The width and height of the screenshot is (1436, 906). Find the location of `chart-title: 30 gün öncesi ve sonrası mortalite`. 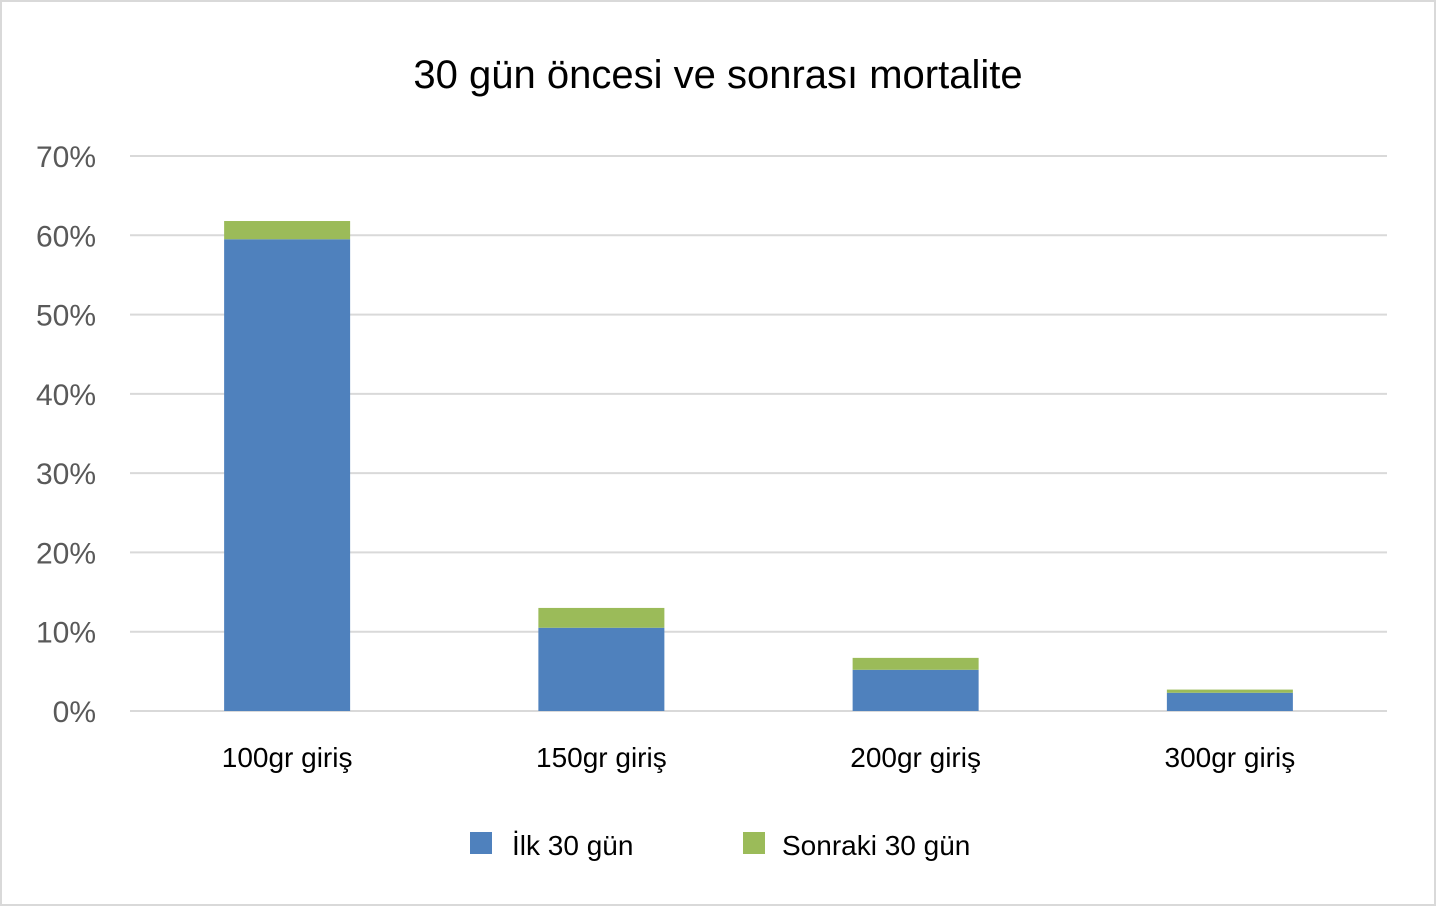

chart-title: 30 gün öncesi ve sonrası mortalite is located at coordinates (717, 75).